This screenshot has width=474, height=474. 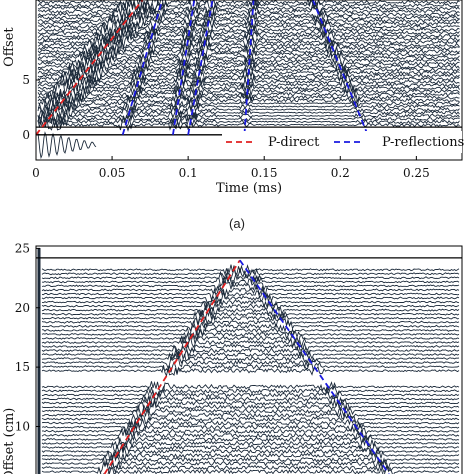 What do you see at coordinates (423, 142) in the screenshot?
I see `legend-label: P-reflections` at bounding box center [423, 142].